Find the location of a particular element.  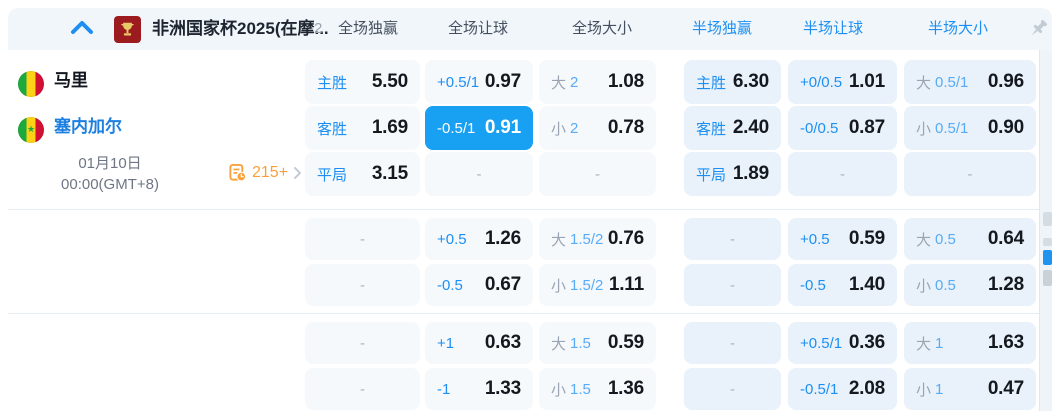

odds-label: 平局 is located at coordinates (711, 175).